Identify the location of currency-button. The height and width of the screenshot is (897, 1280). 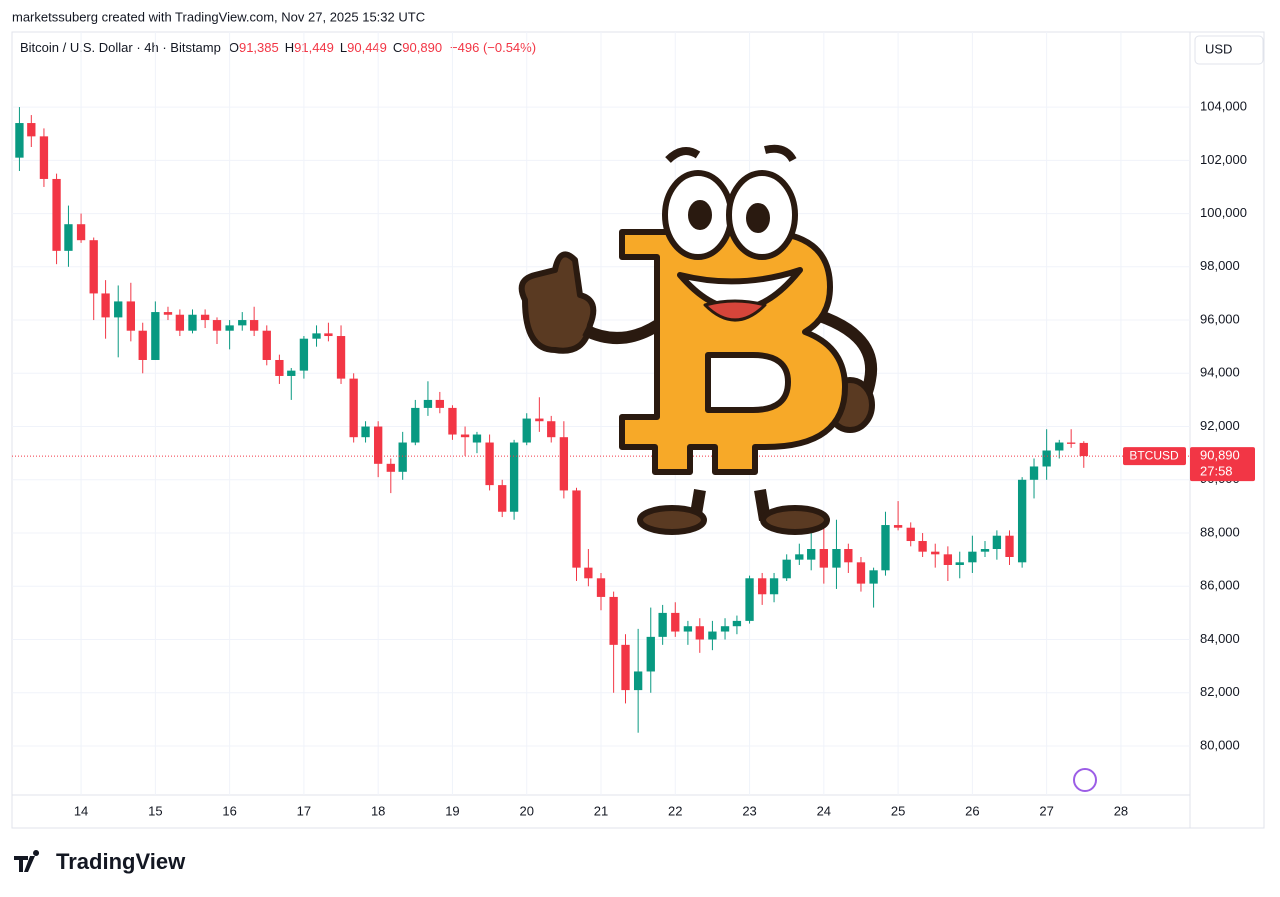
(1229, 50).